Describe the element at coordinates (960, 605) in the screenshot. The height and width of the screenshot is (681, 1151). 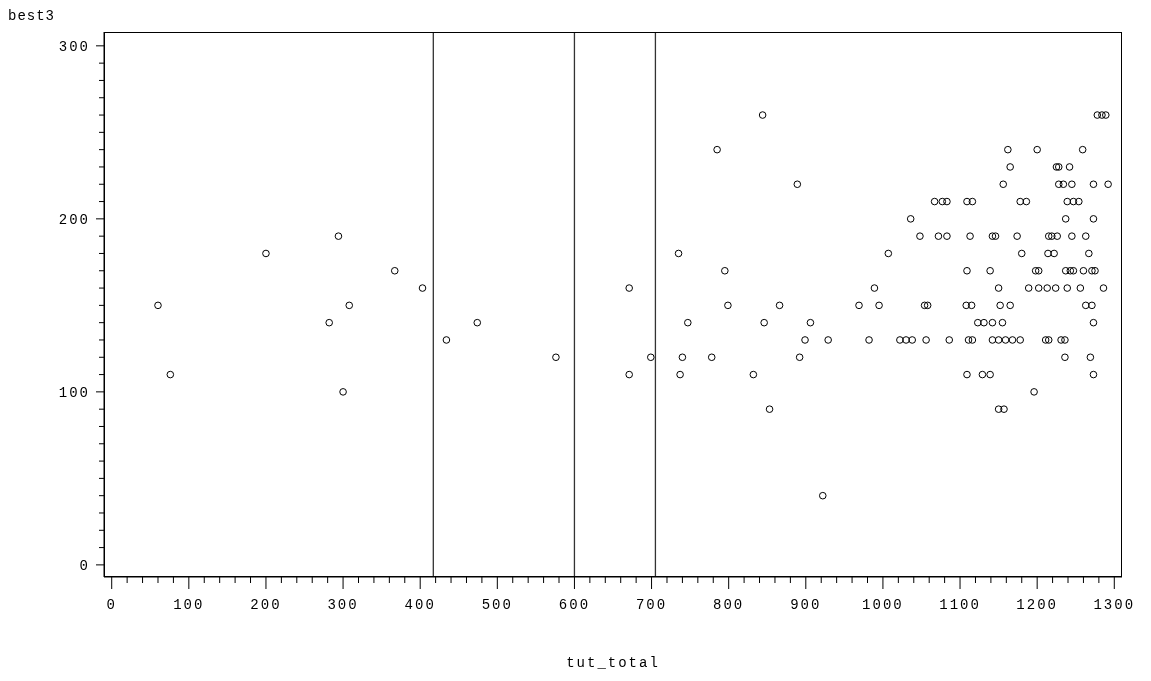
I see `x-tick-label: 1100` at that location.